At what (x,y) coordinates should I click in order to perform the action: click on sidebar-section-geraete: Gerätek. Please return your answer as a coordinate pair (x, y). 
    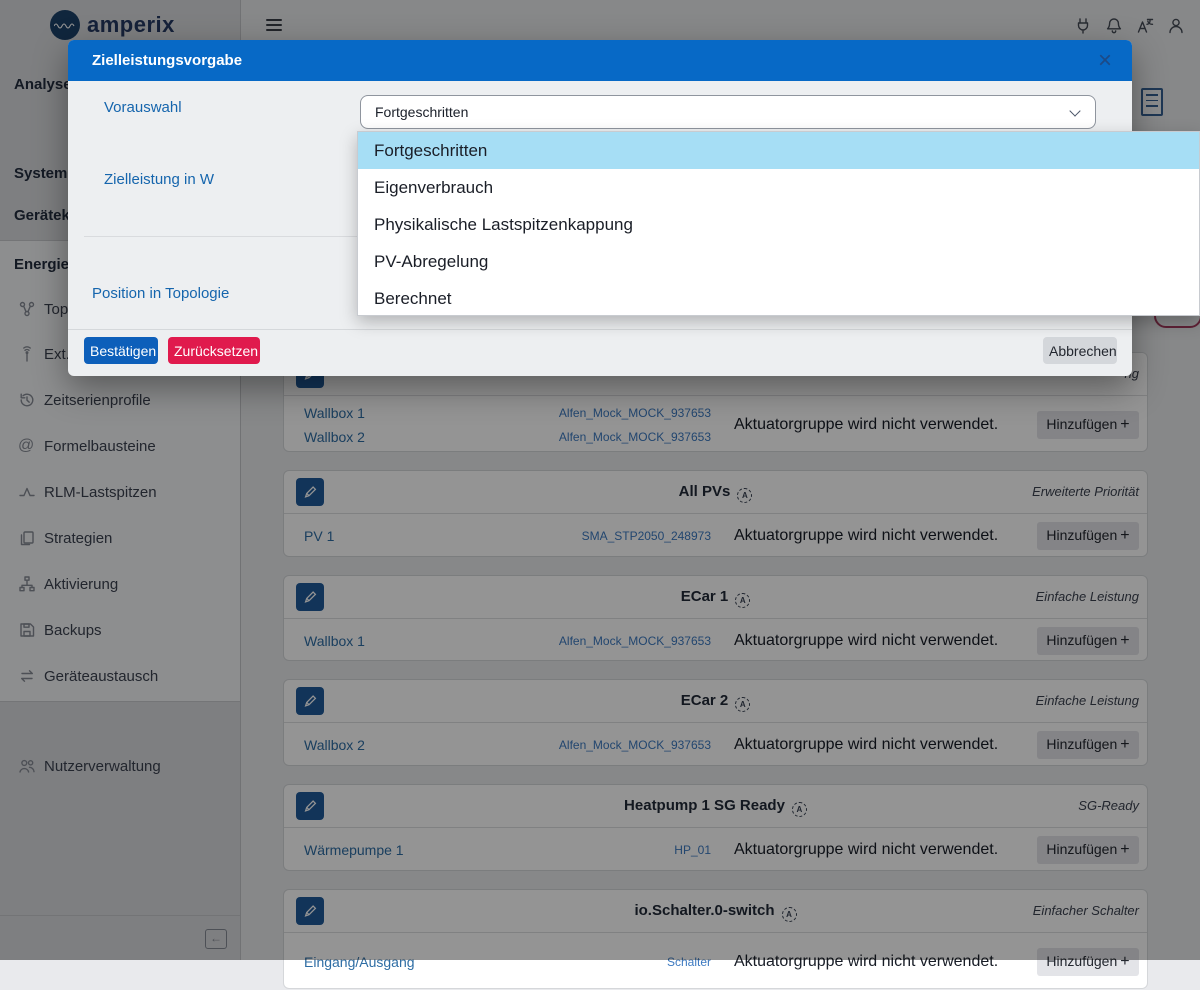
    Looking at the image, I should click on (42, 215).